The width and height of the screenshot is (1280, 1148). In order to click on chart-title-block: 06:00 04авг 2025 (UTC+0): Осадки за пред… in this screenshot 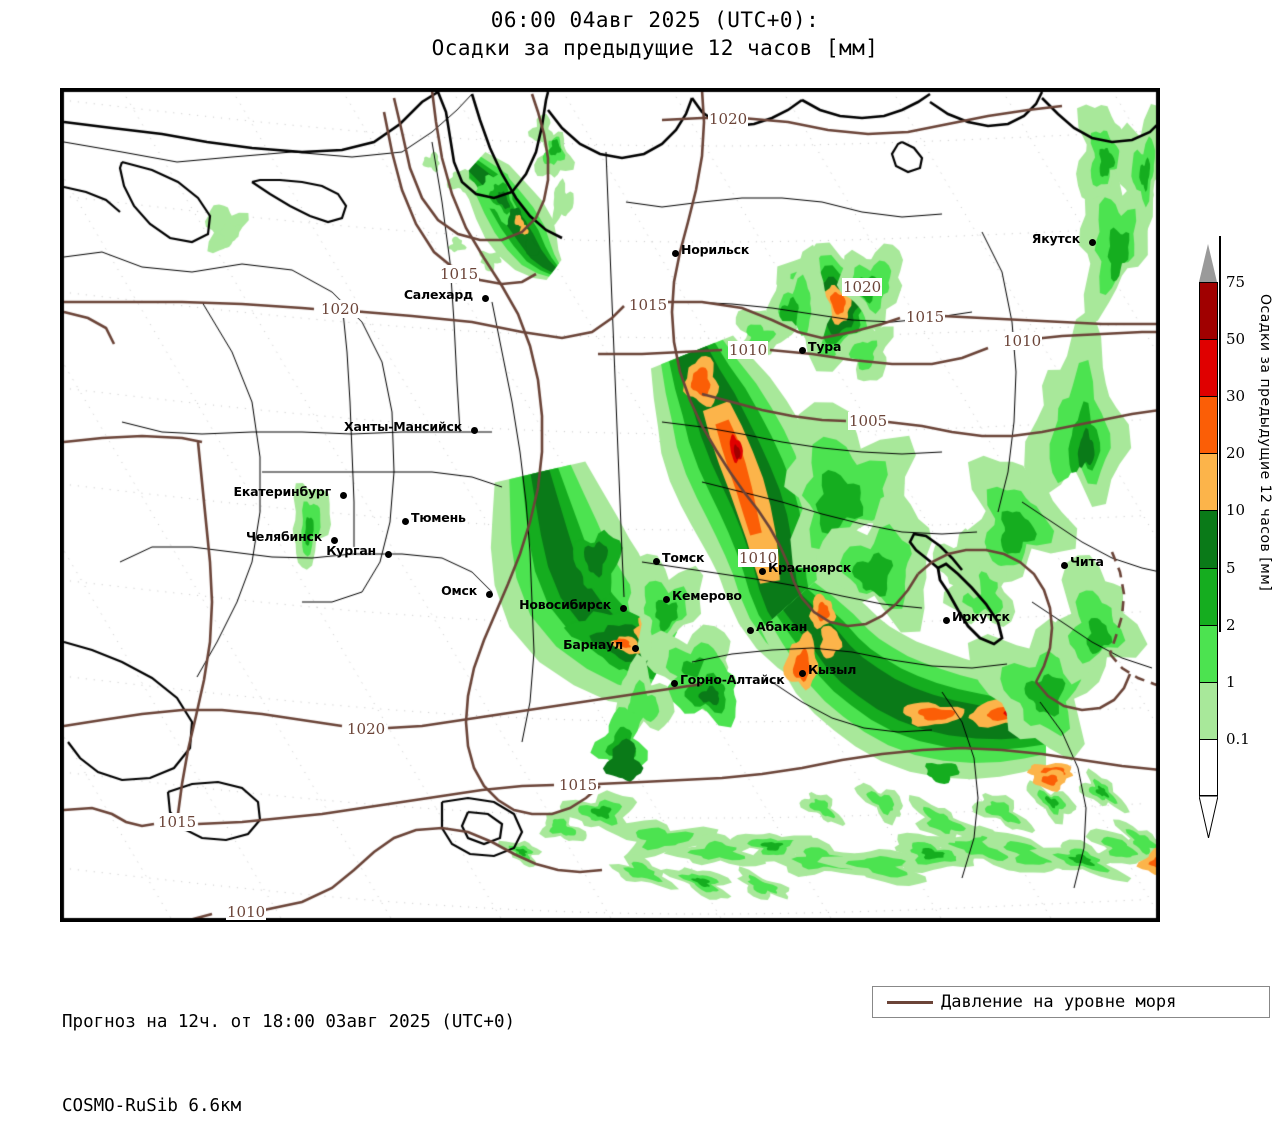, I will do `click(640, 34)`.